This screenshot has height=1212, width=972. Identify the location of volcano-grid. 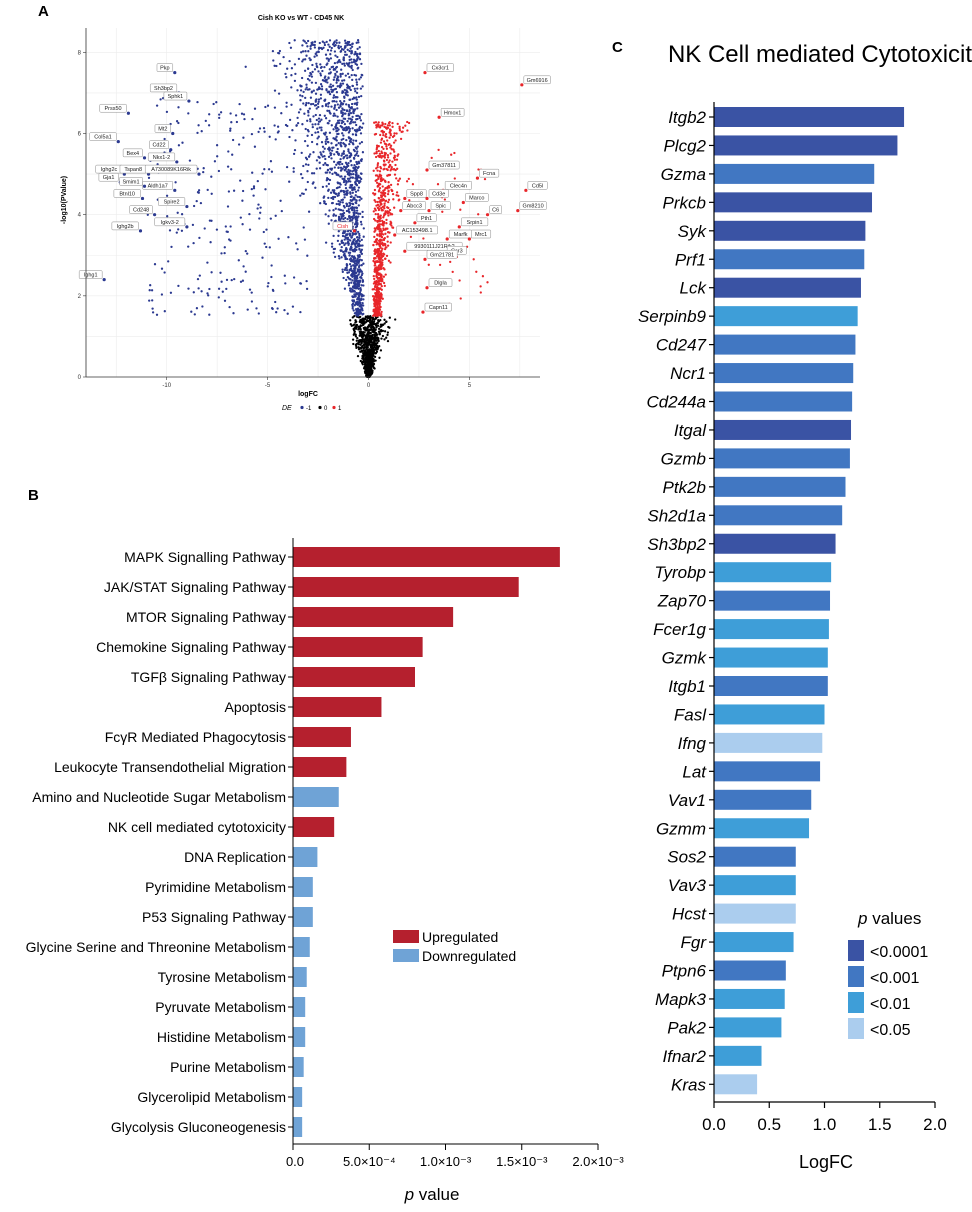
(313, 202).